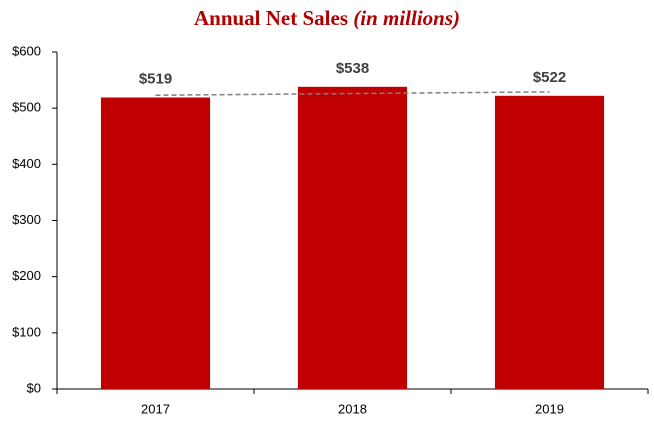 This screenshot has height=424, width=654. Describe the element at coordinates (26, 107) in the screenshot. I see `y-tick-label: $500` at that location.